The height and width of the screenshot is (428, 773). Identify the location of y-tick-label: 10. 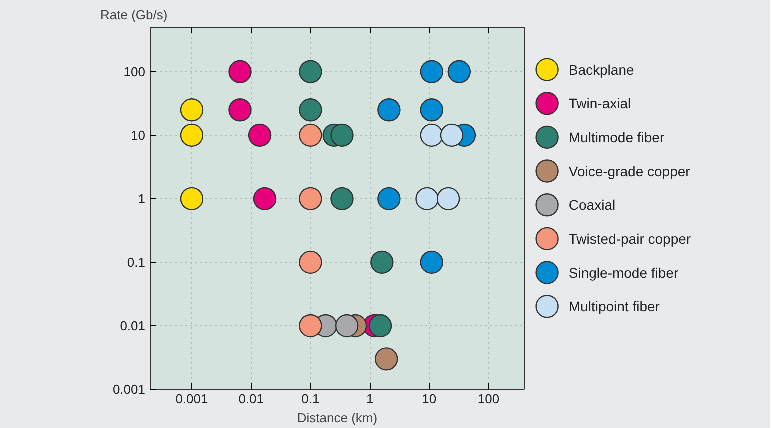
(138, 135).